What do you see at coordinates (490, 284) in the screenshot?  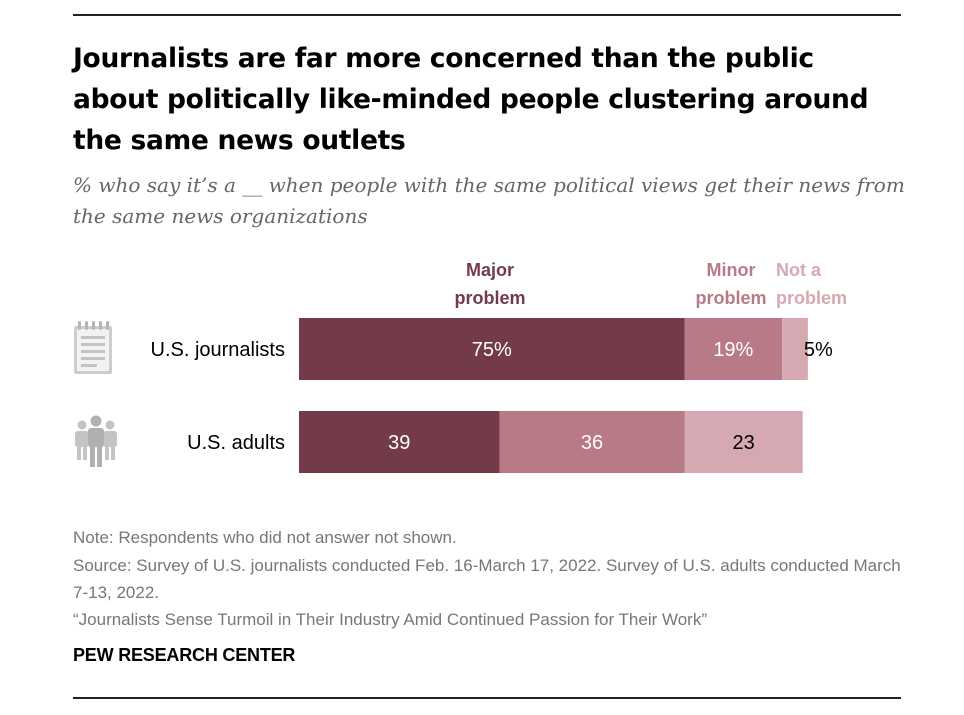 I see `legend-major-problem: Major problem` at bounding box center [490, 284].